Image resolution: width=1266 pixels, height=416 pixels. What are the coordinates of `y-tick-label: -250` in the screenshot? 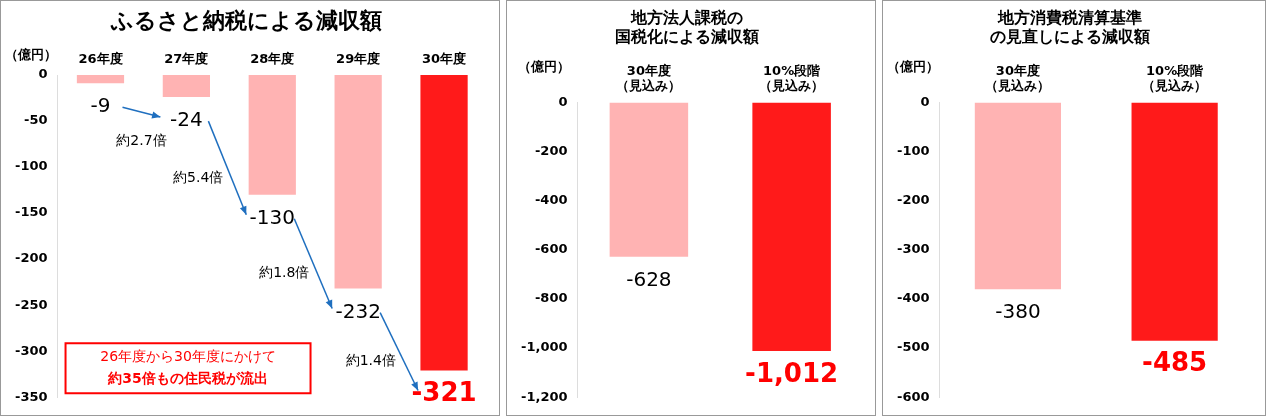 It's located at (31, 304).